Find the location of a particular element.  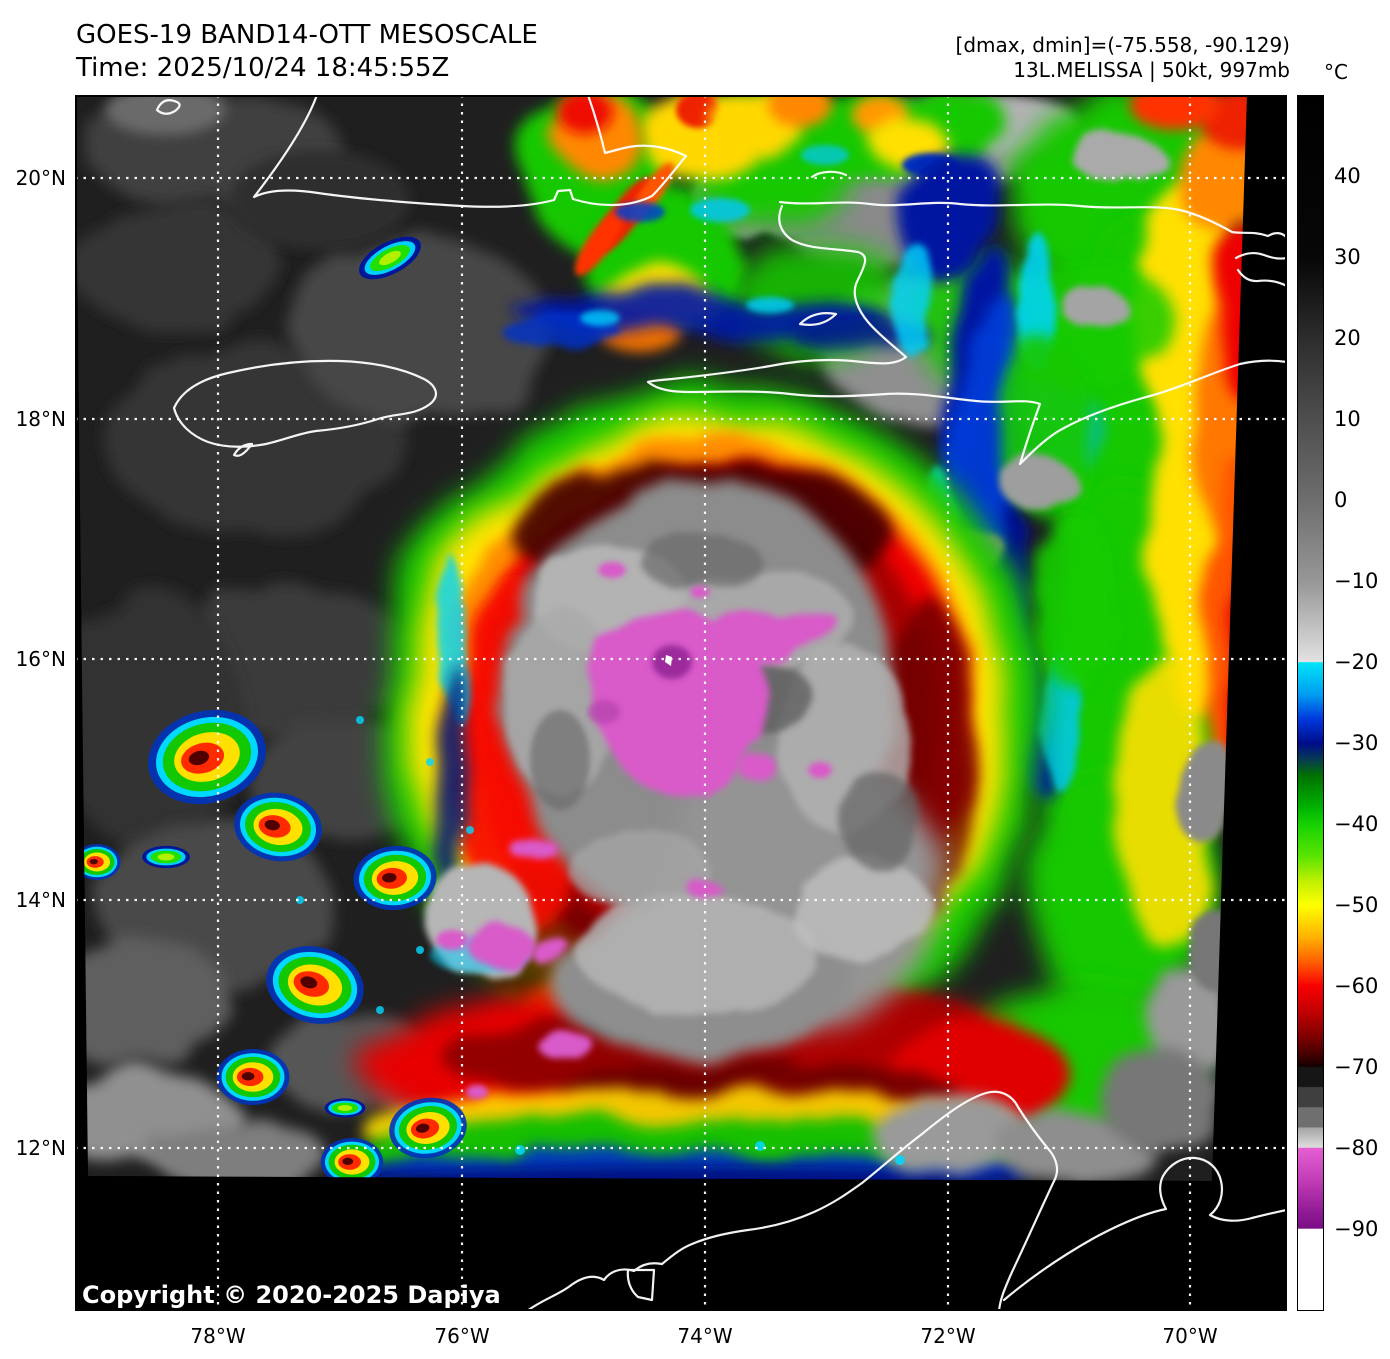

colorbar-tick: −10 is located at coordinates (1356, 581).